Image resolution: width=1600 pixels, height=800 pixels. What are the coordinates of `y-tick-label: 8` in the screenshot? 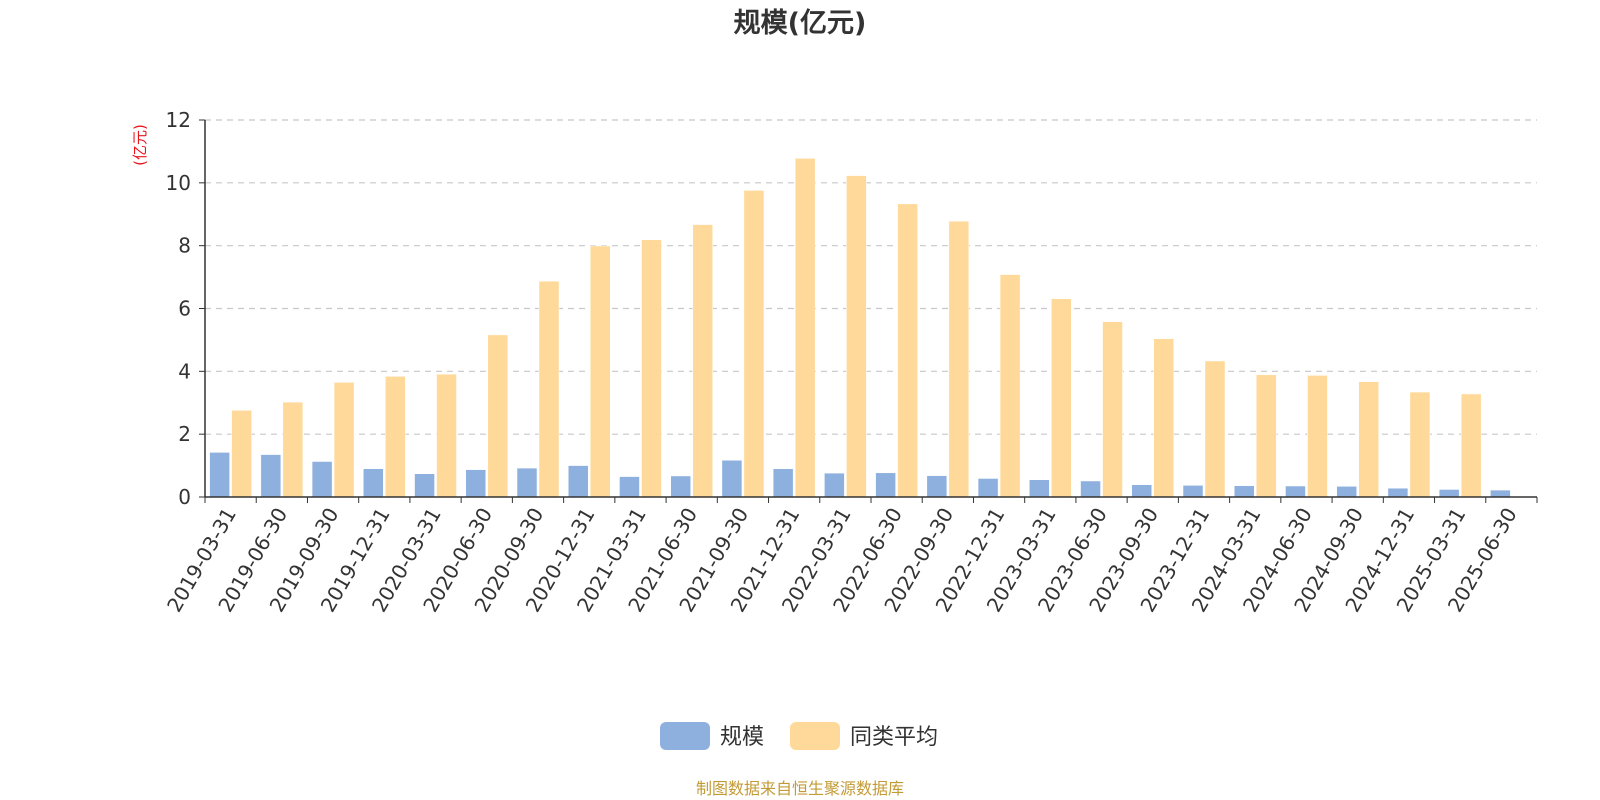 It's located at (184, 246).